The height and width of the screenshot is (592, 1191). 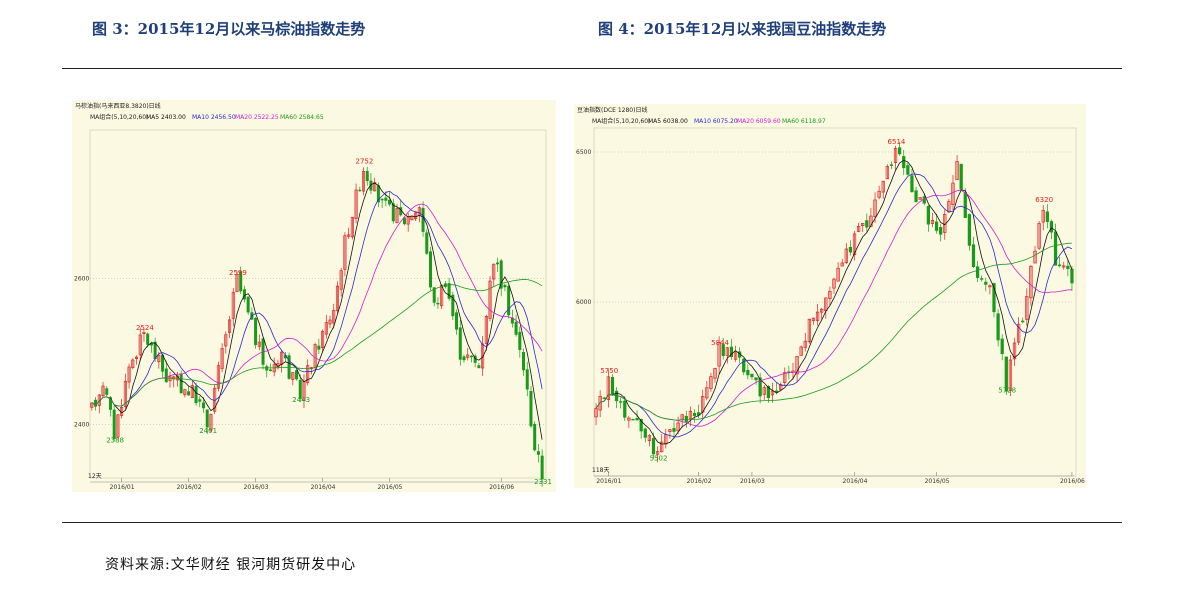 I want to click on price-annotation: 2752, so click(x=365, y=161).